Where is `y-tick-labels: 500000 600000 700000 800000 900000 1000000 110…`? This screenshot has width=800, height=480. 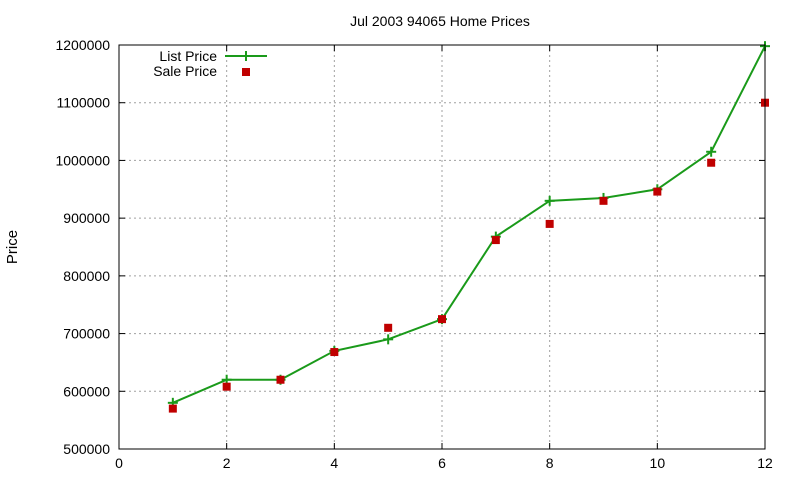 y-tick-labels: 500000 600000 700000 800000 900000 1000000 110… is located at coordinates (82, 247).